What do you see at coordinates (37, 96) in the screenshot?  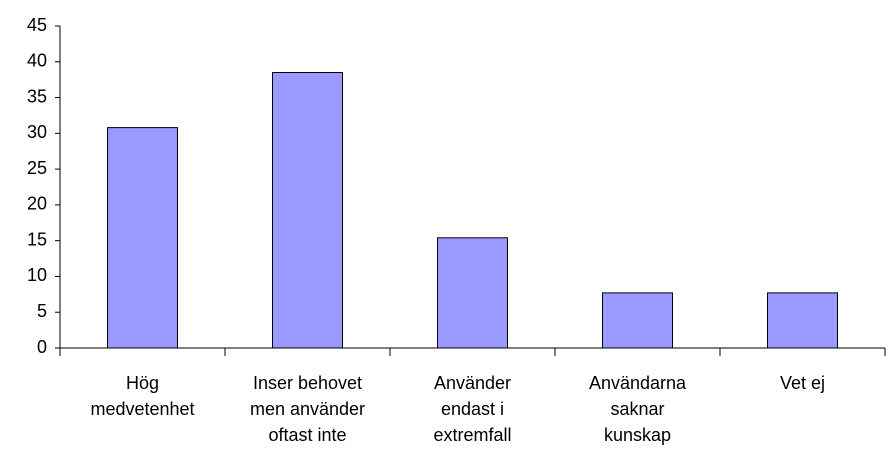 I see `y-tick-label: 35` at bounding box center [37, 96].